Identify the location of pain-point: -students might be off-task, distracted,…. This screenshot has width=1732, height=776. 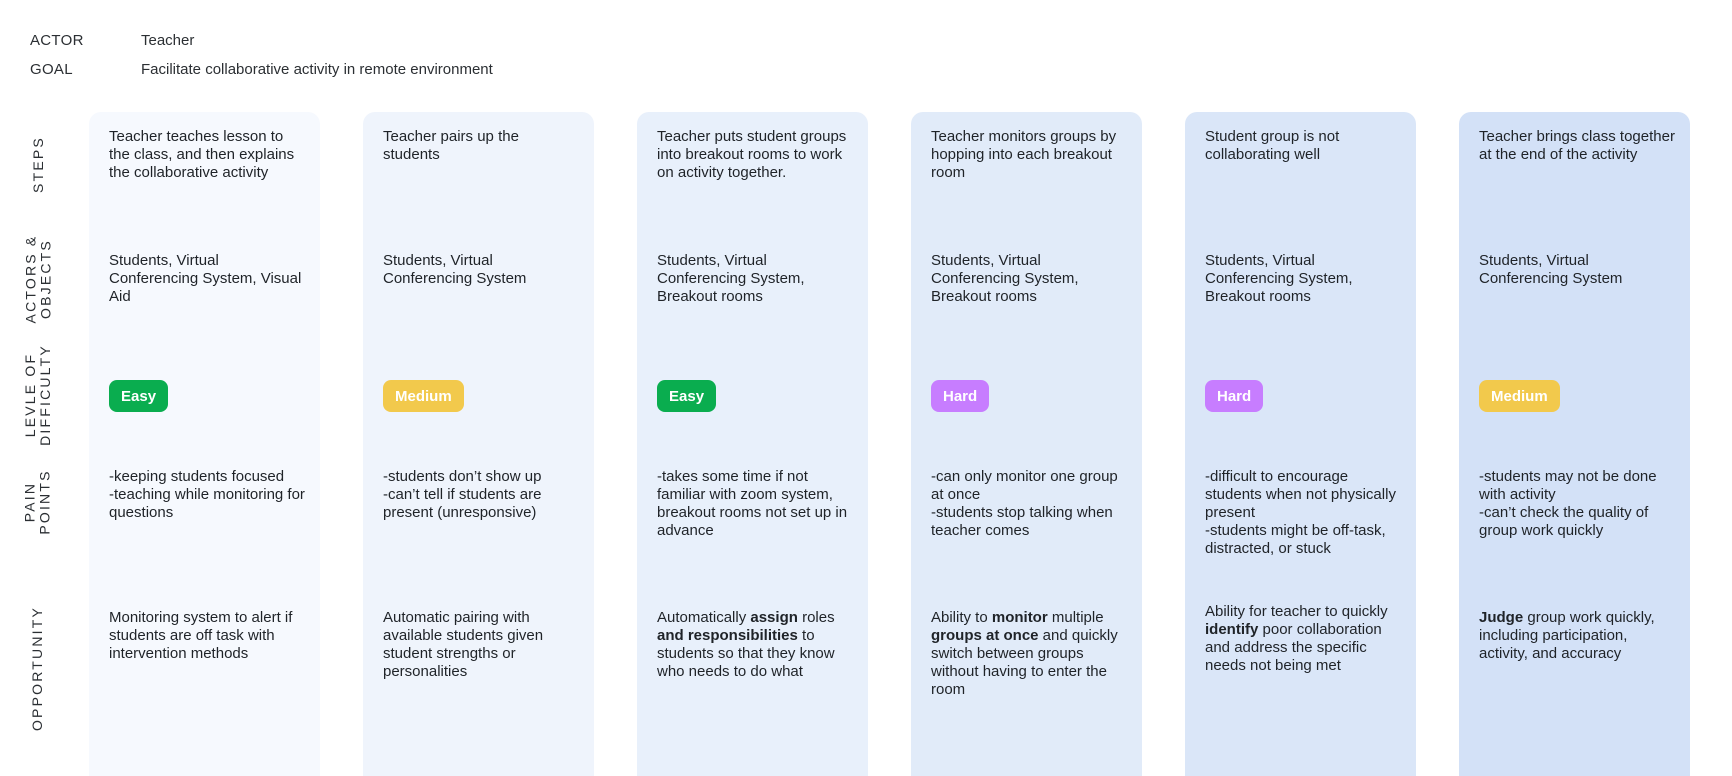
(1295, 539).